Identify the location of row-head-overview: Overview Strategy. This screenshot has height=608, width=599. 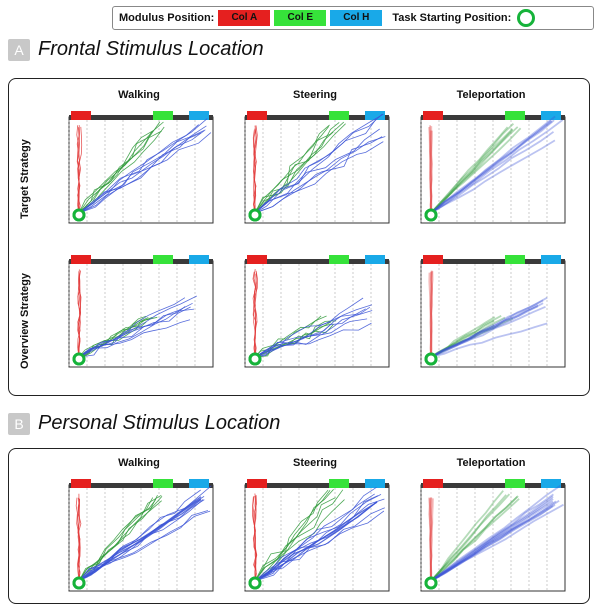
(25, 321).